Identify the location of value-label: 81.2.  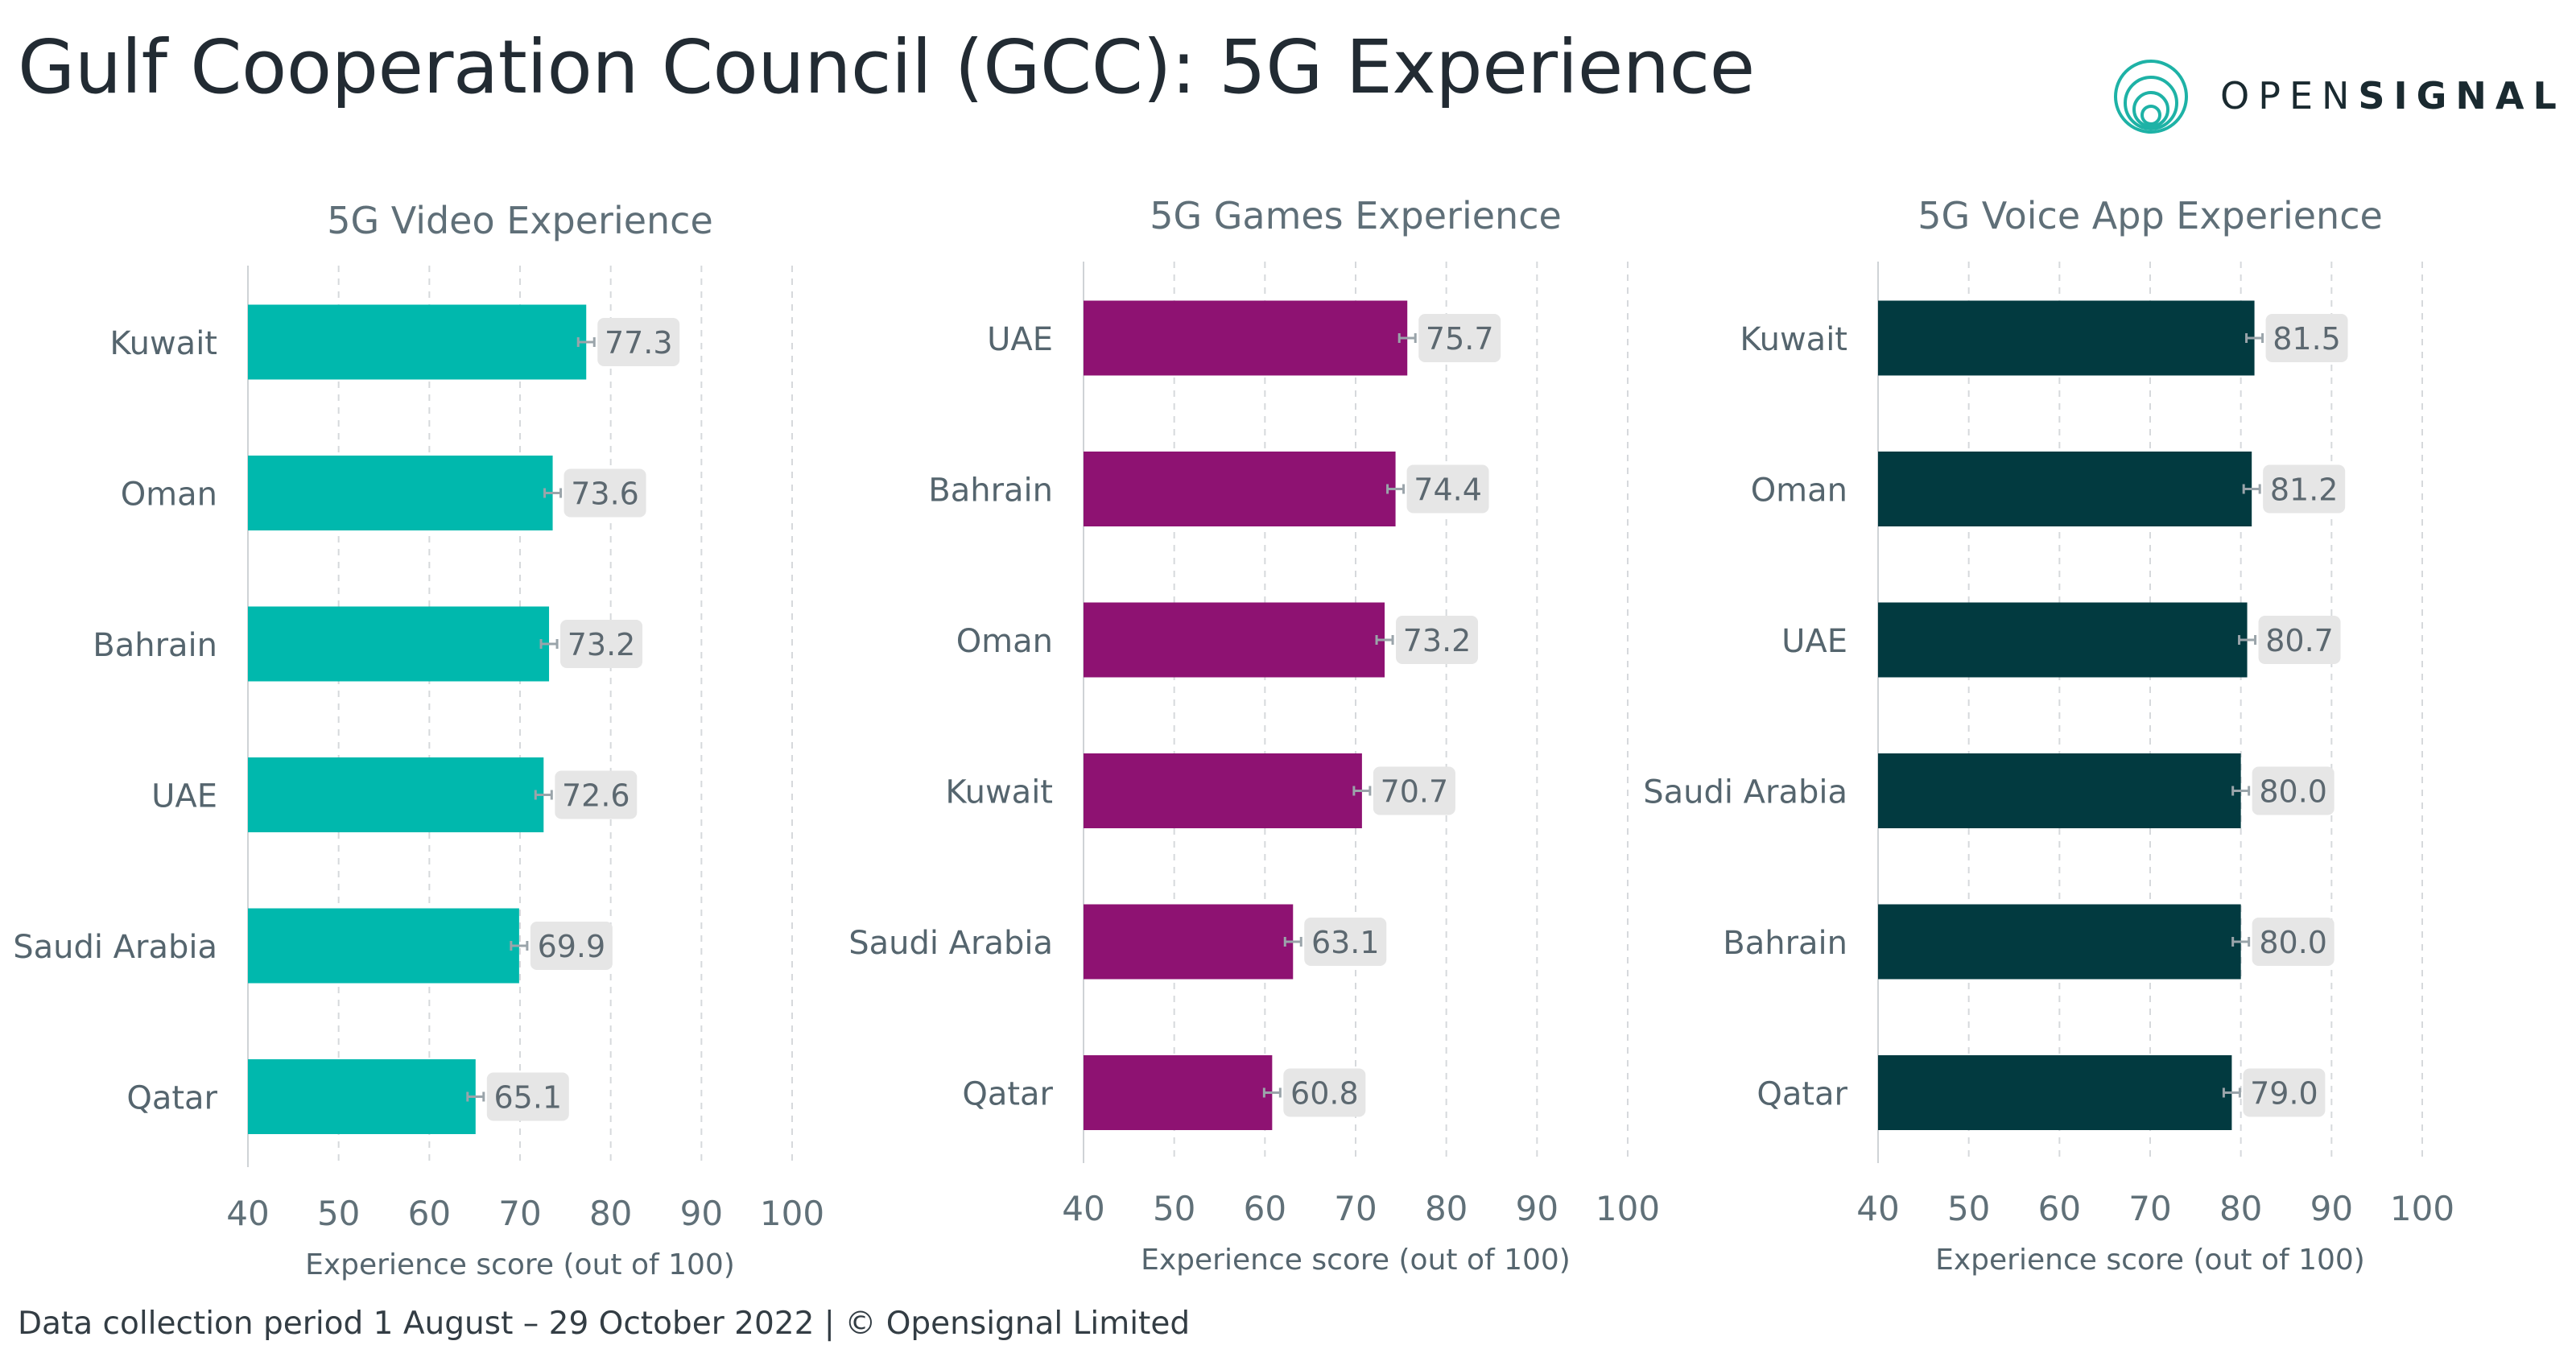
(2304, 490).